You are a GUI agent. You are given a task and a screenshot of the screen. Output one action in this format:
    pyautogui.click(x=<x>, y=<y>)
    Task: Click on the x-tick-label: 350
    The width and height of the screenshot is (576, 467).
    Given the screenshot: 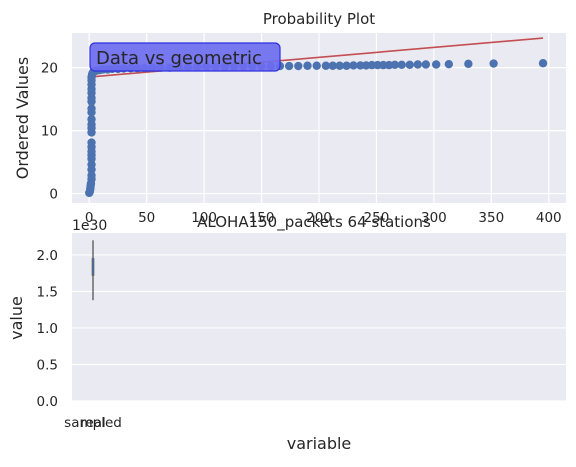 What is the action you would take?
    pyautogui.click(x=491, y=218)
    